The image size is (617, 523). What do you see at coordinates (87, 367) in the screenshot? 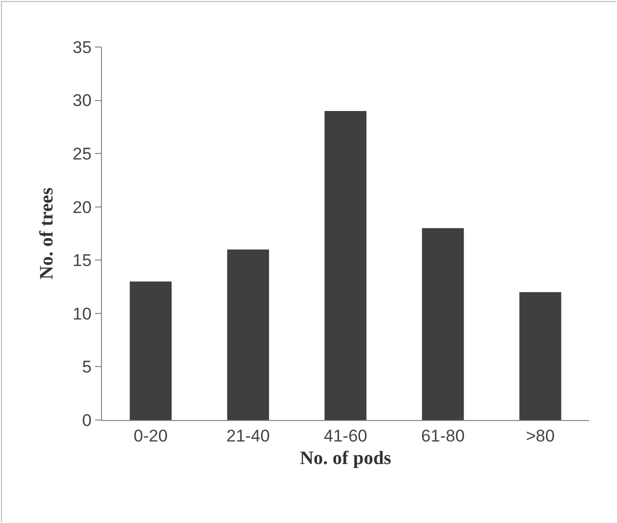
I see `y-tick-label: 5` at bounding box center [87, 367].